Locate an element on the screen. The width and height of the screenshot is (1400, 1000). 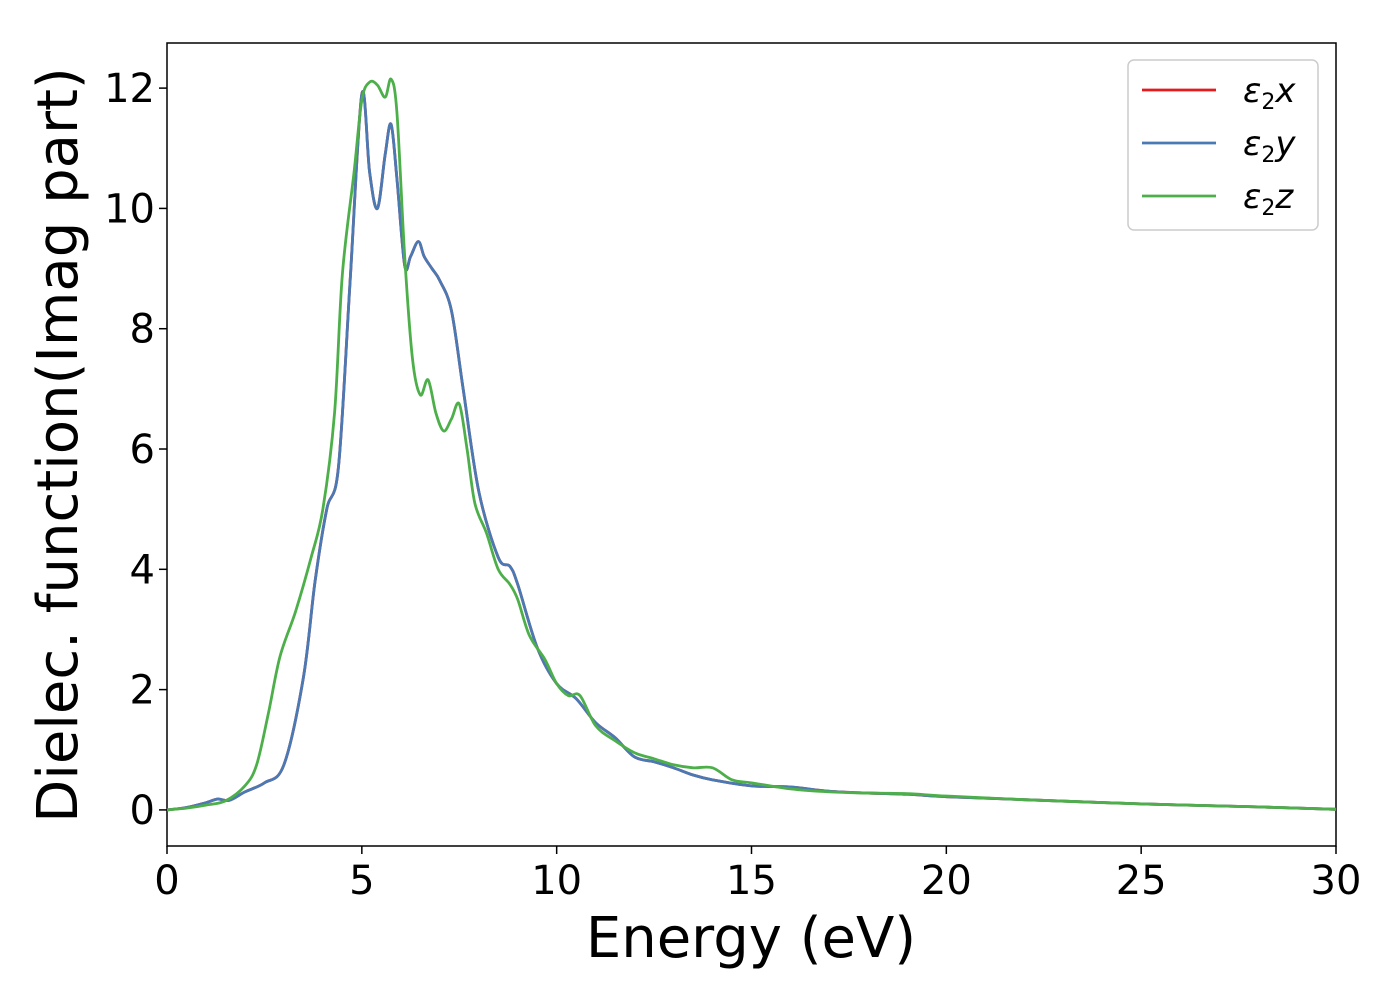
x-tick-label: 0 is located at coordinates (166, 881).